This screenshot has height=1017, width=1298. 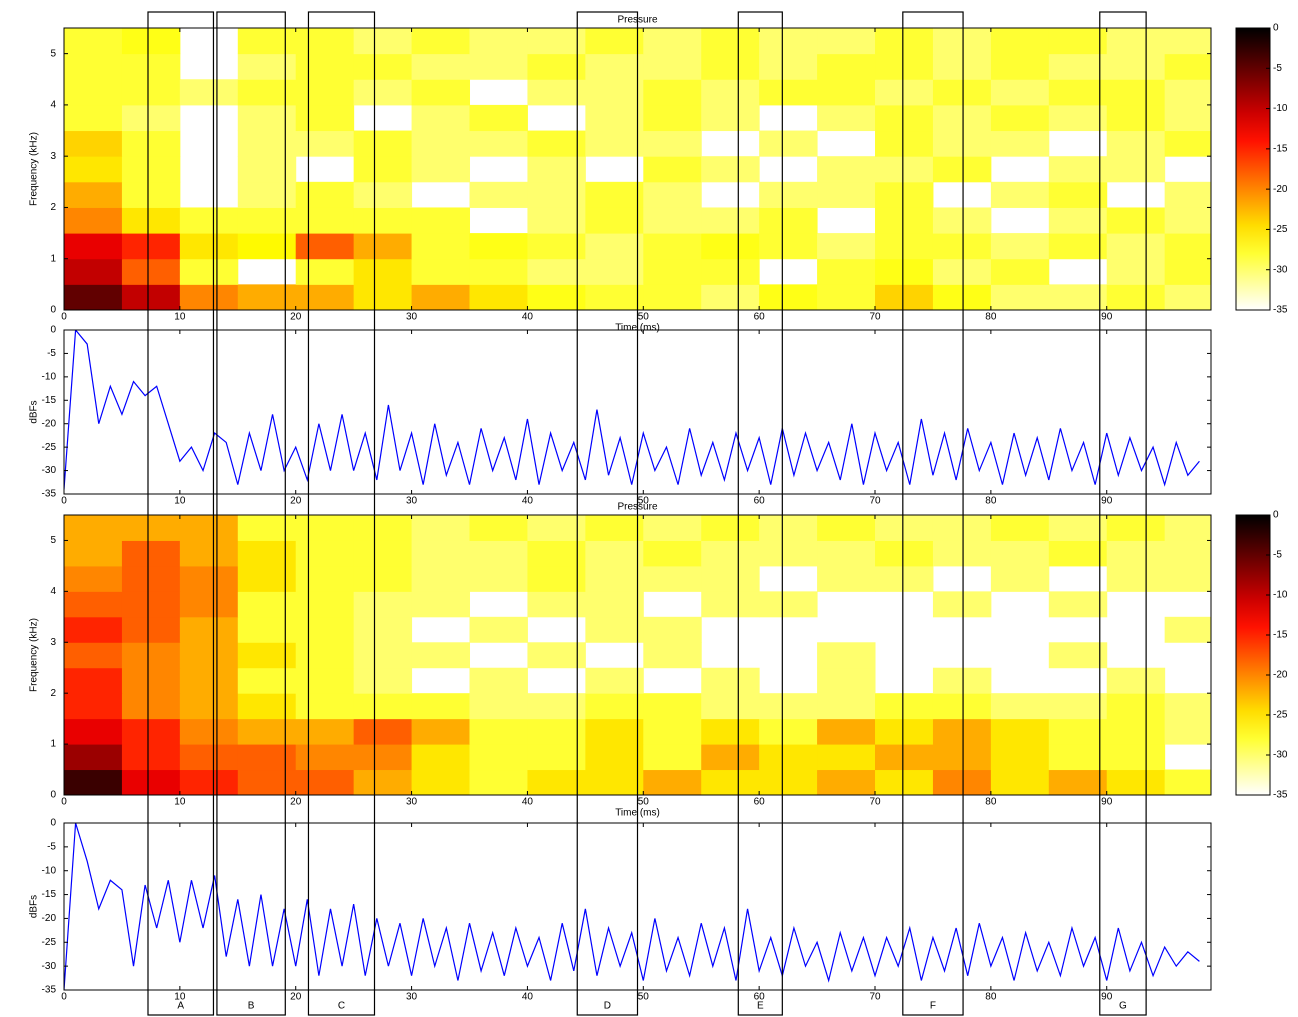 I want to click on y-axis-label: dBFs, so click(x=34, y=906).